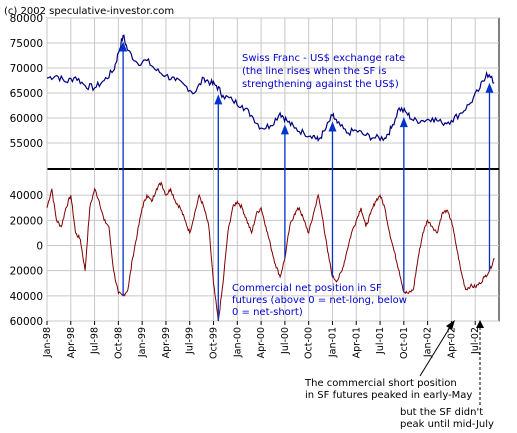  What do you see at coordinates (142, 342) in the screenshot?
I see `x-tick-label: Jan-99` at bounding box center [142, 342].